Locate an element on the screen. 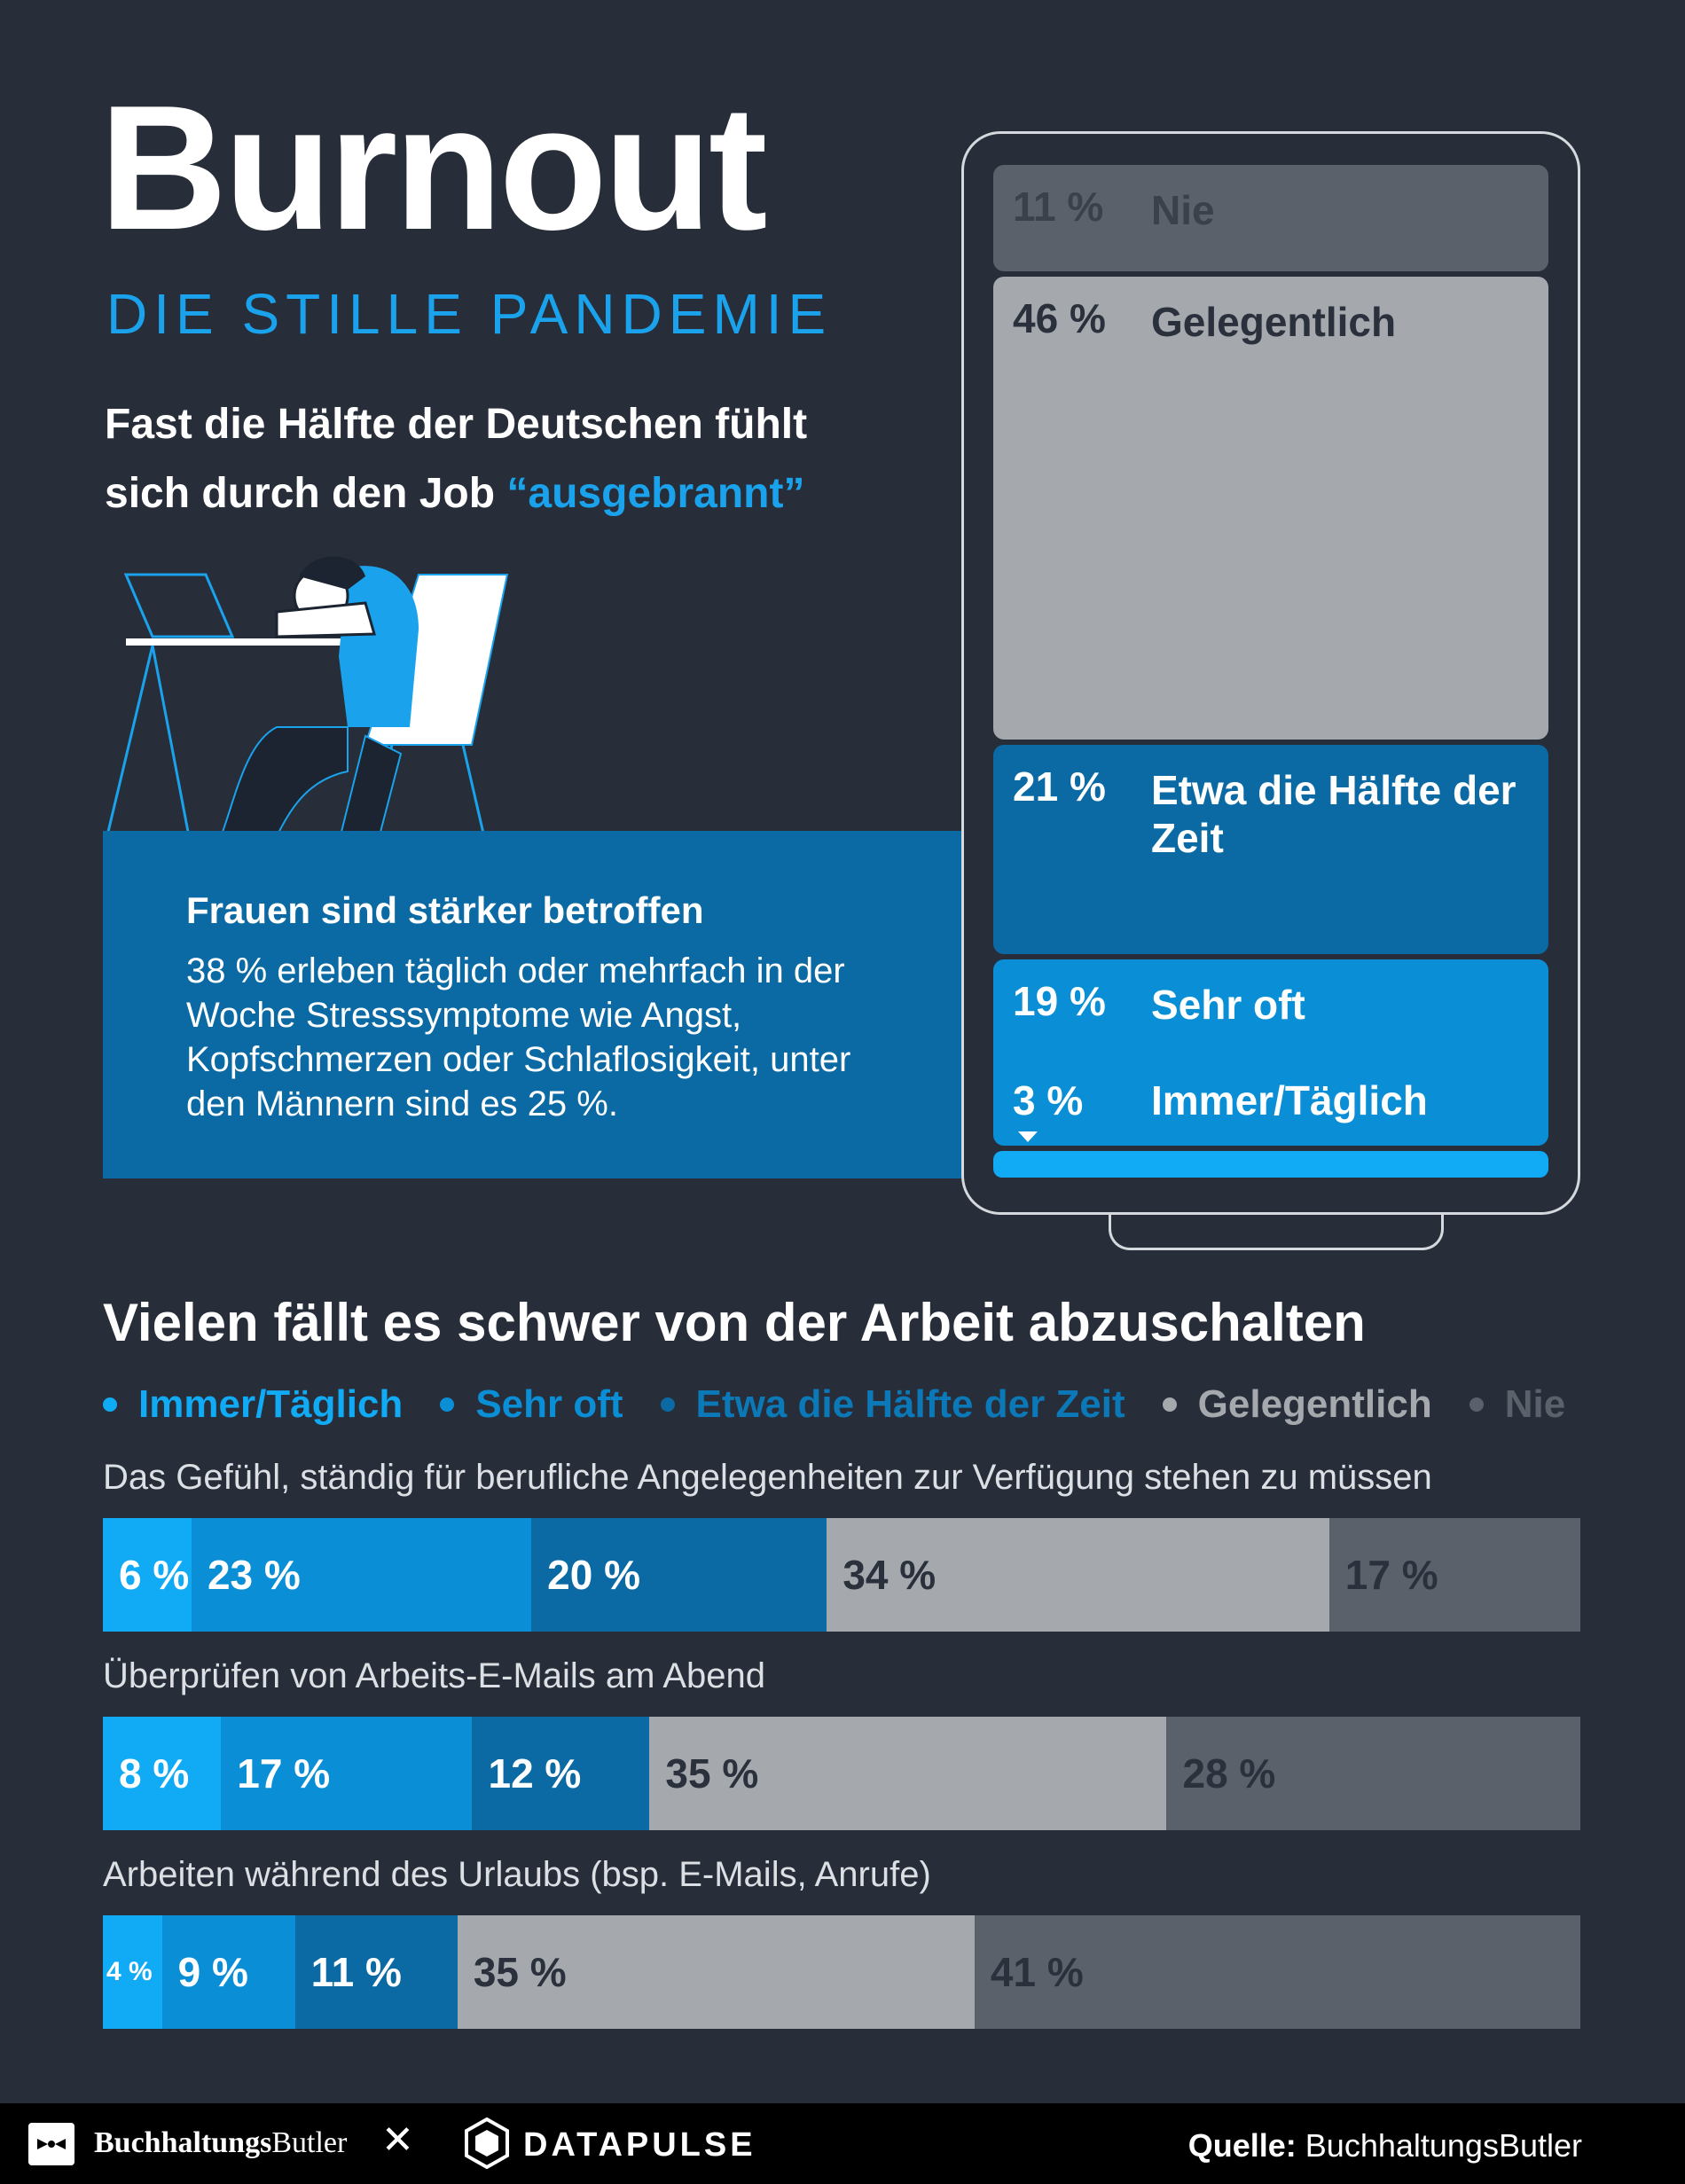 This screenshot has width=1685, height=2184. legend-label-oft: Sehr oft is located at coordinates (549, 1404).